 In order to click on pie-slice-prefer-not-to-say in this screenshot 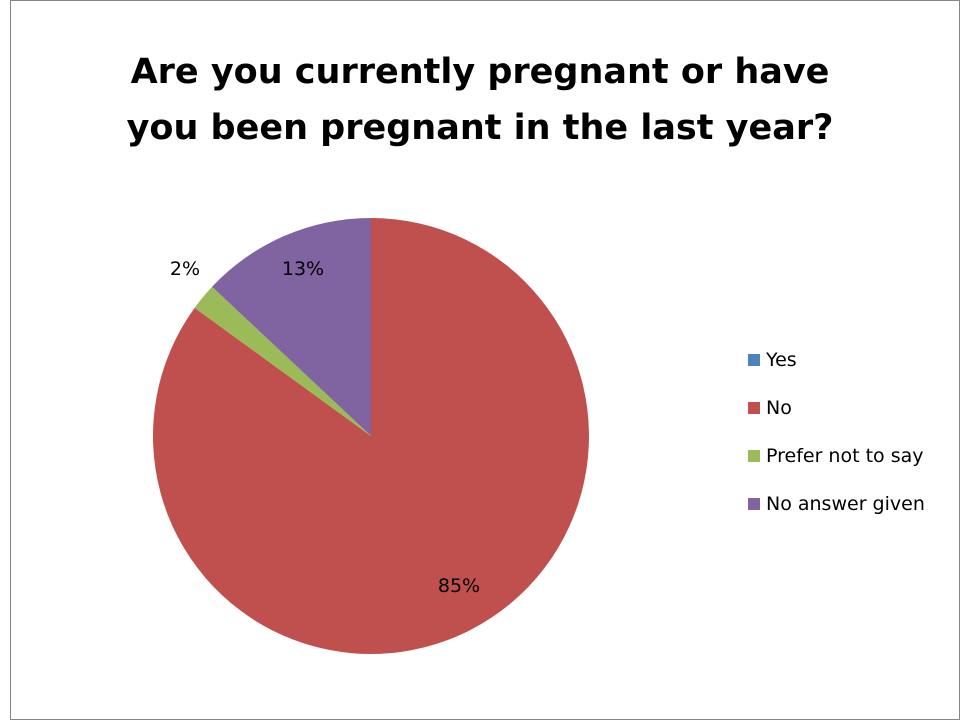, I will do `click(282, 361)`.